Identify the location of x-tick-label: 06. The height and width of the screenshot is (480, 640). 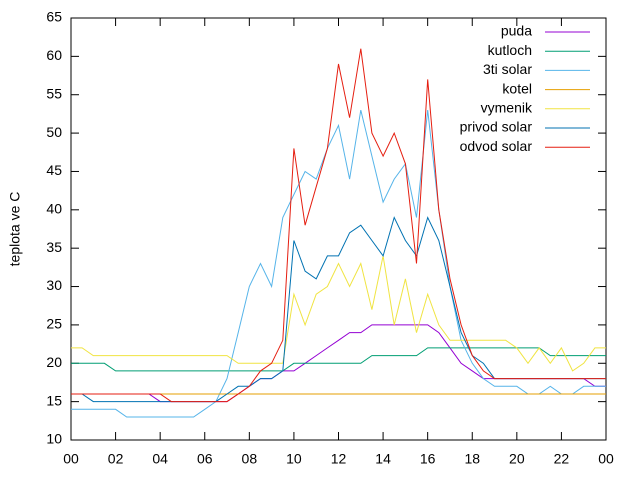
(205, 459).